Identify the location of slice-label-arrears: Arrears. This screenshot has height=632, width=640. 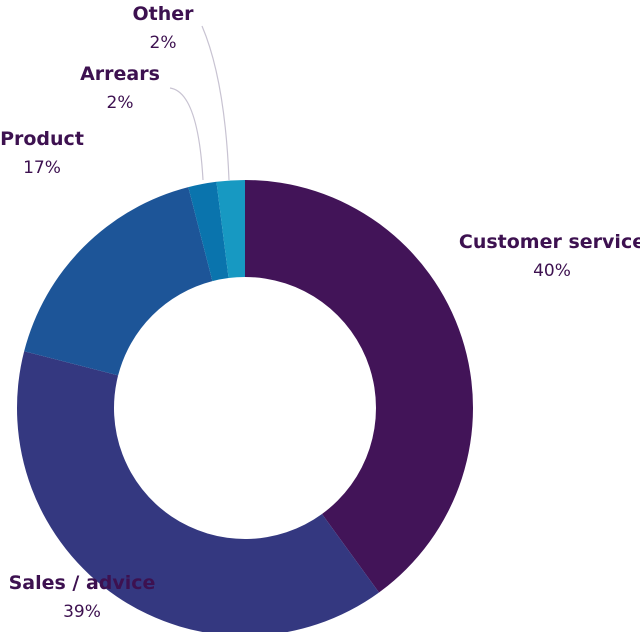
(120, 74).